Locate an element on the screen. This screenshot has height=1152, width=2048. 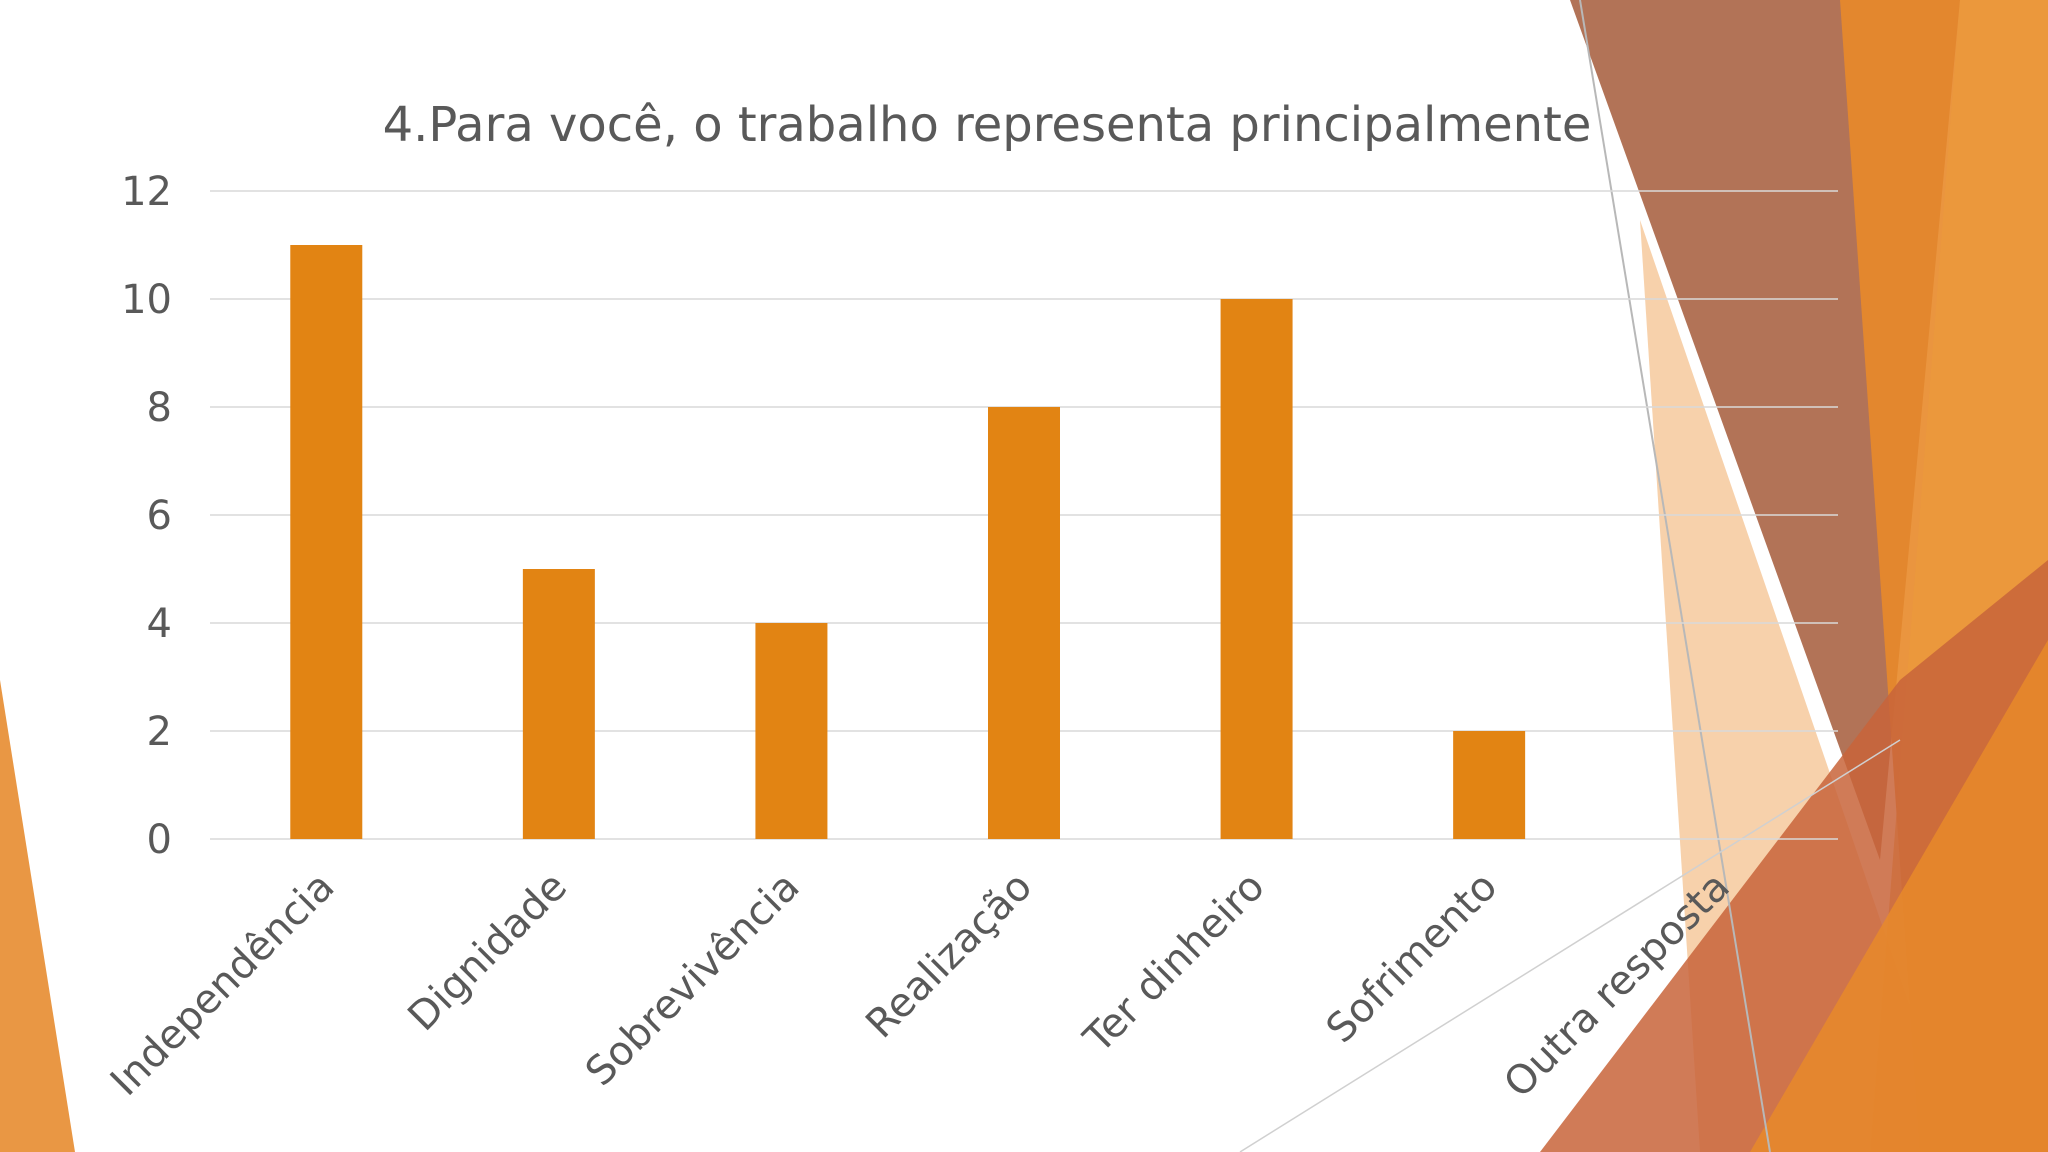
left-orange-facet is located at coordinates (37, 916).